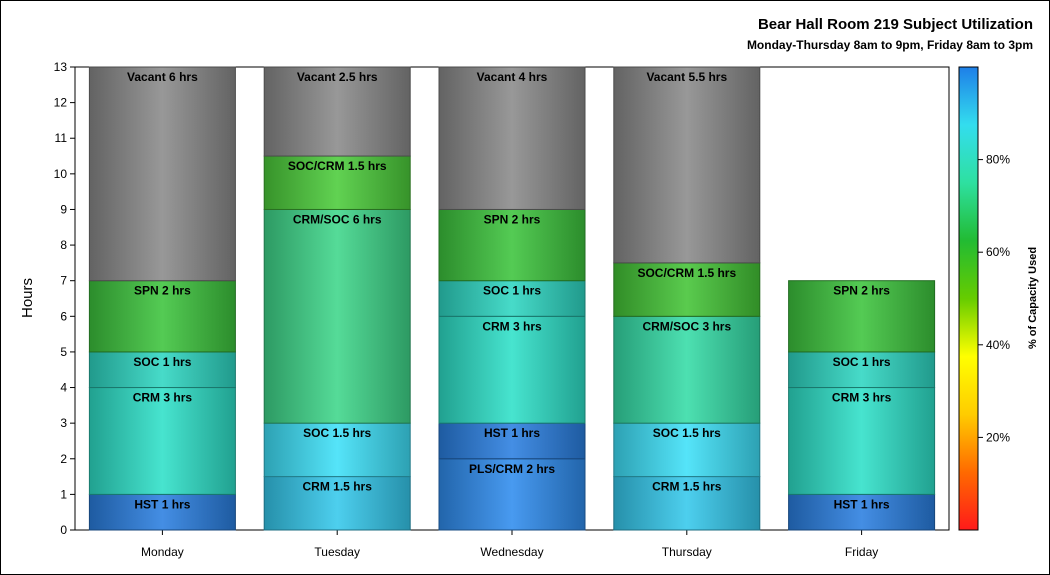 The image size is (1050, 575). What do you see at coordinates (968, 298) in the screenshot?
I see `colorbar-gradient` at bounding box center [968, 298].